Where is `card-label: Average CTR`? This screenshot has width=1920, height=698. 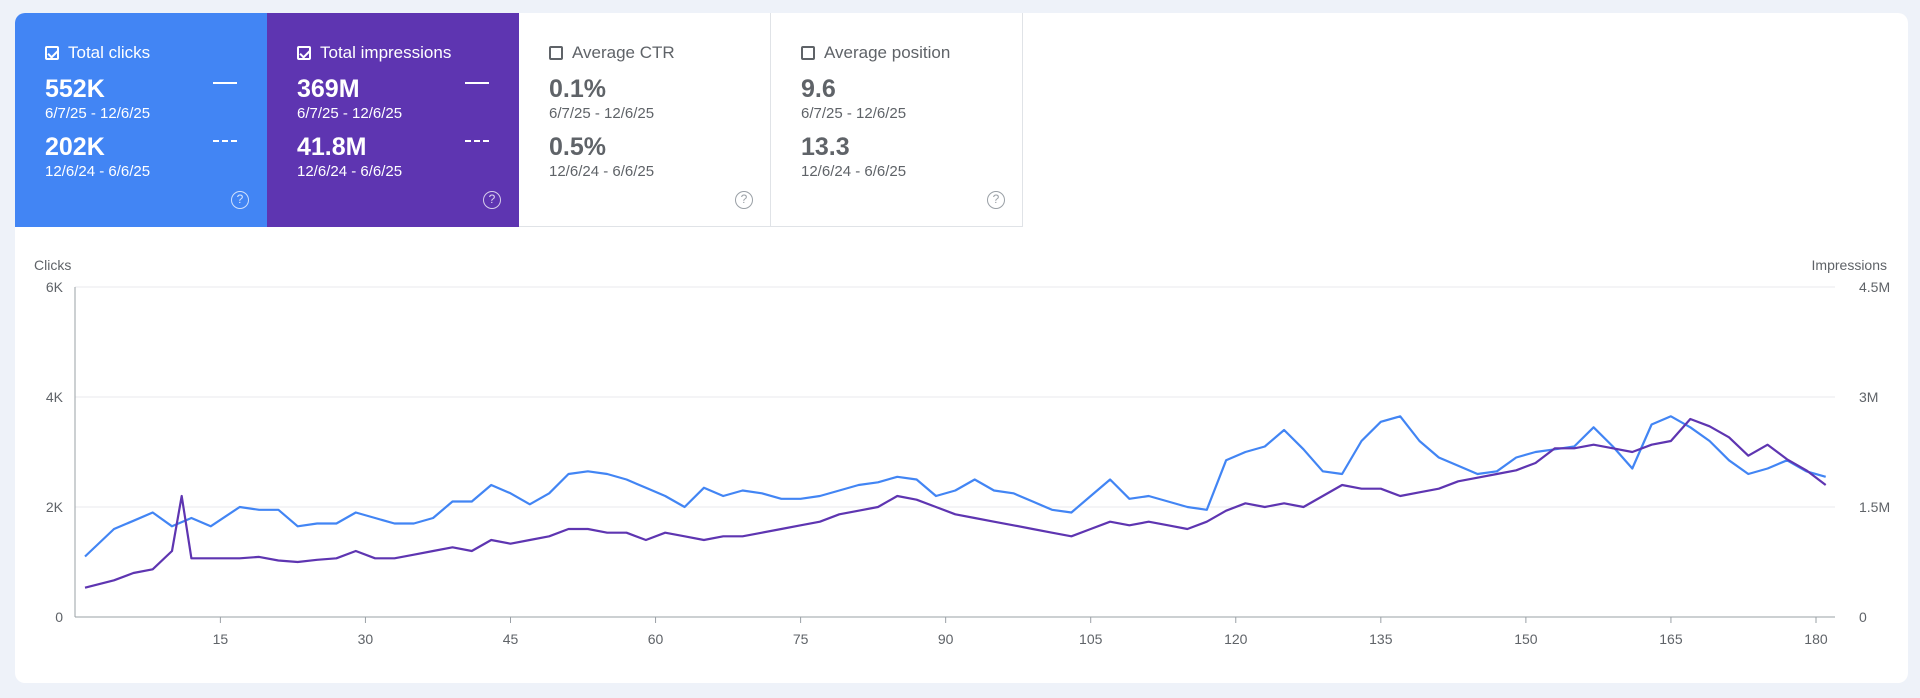
card-label: Average CTR is located at coordinates (623, 52).